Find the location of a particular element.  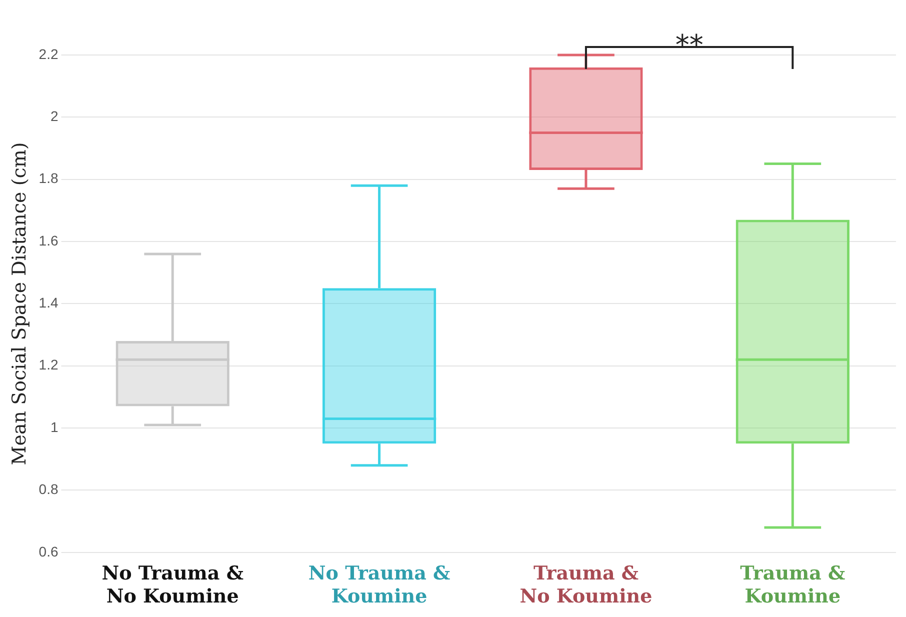

y-tick-label: 2.2 is located at coordinates (48, 54).